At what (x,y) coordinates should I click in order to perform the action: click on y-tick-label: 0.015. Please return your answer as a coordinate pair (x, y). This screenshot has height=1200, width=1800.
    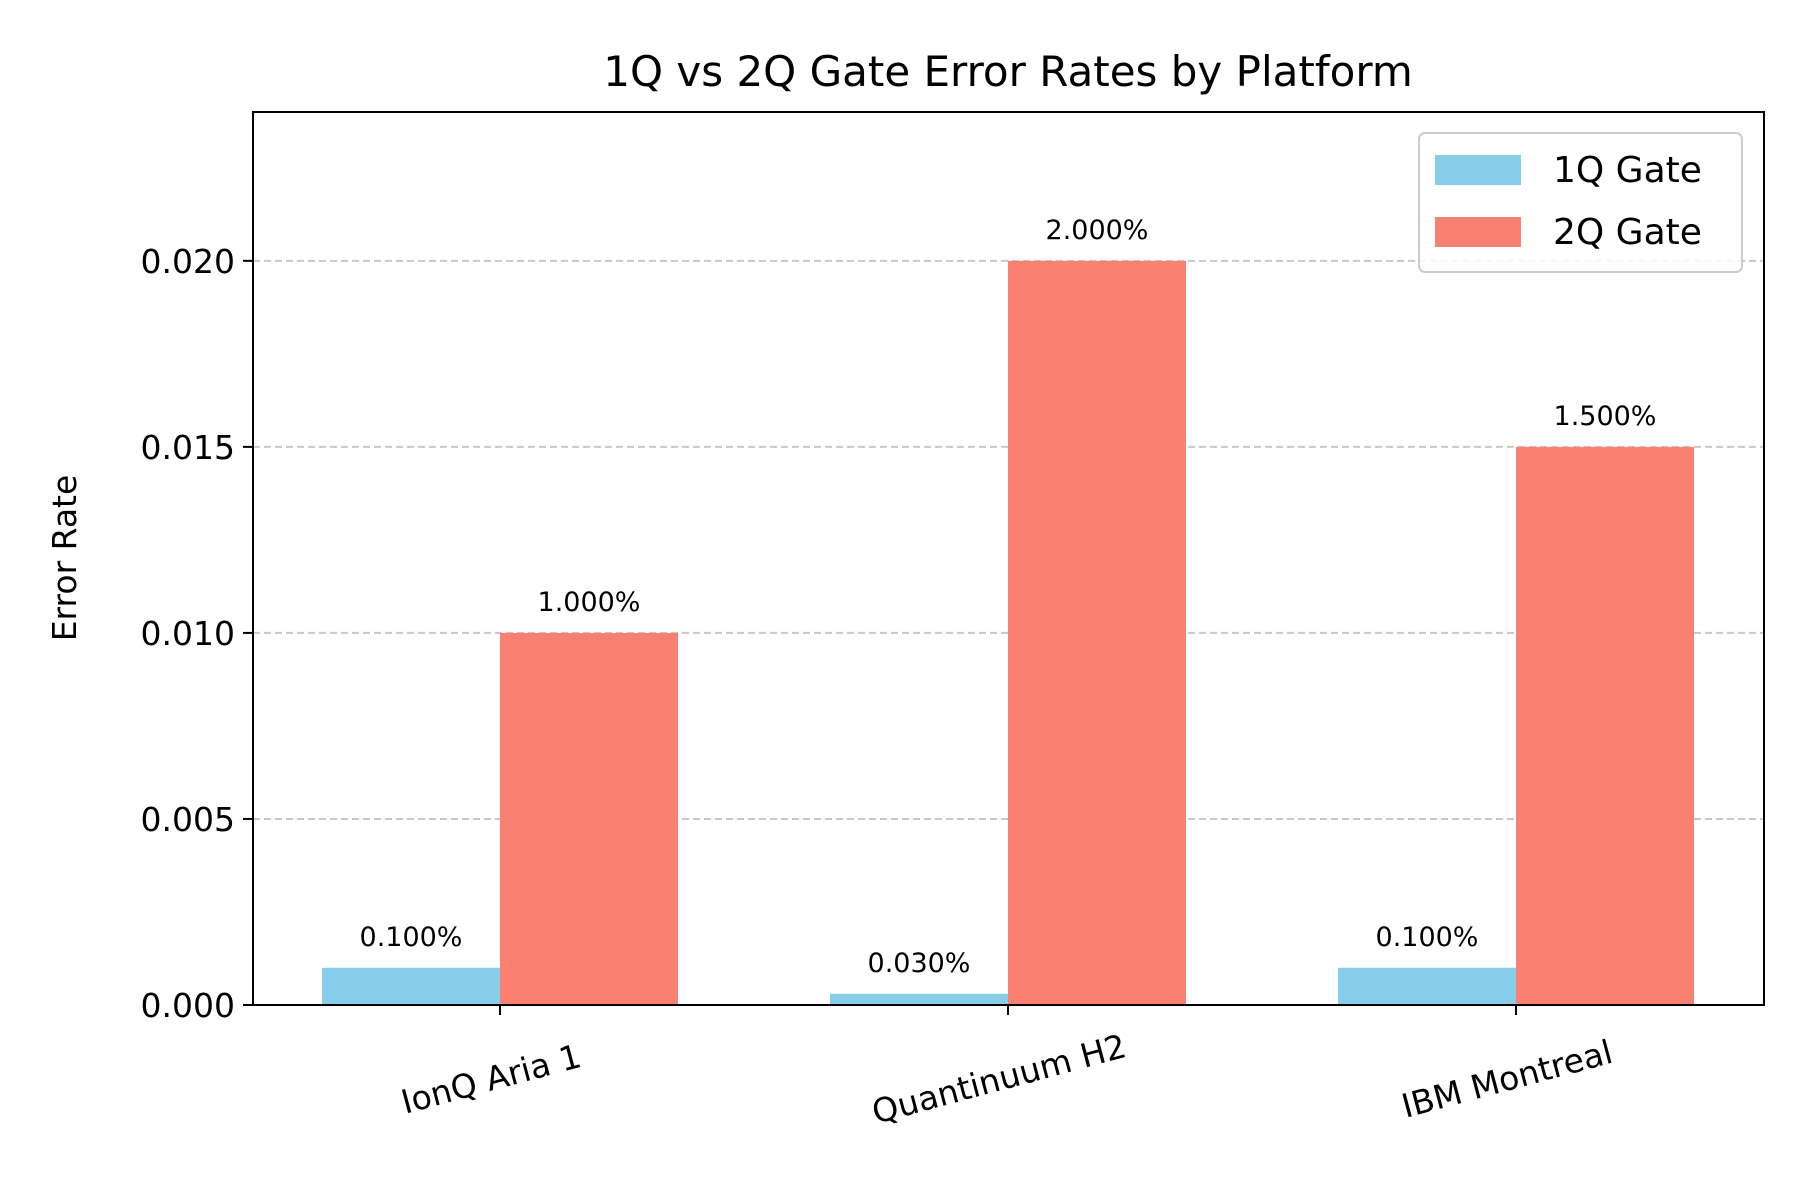
    Looking at the image, I should click on (188, 447).